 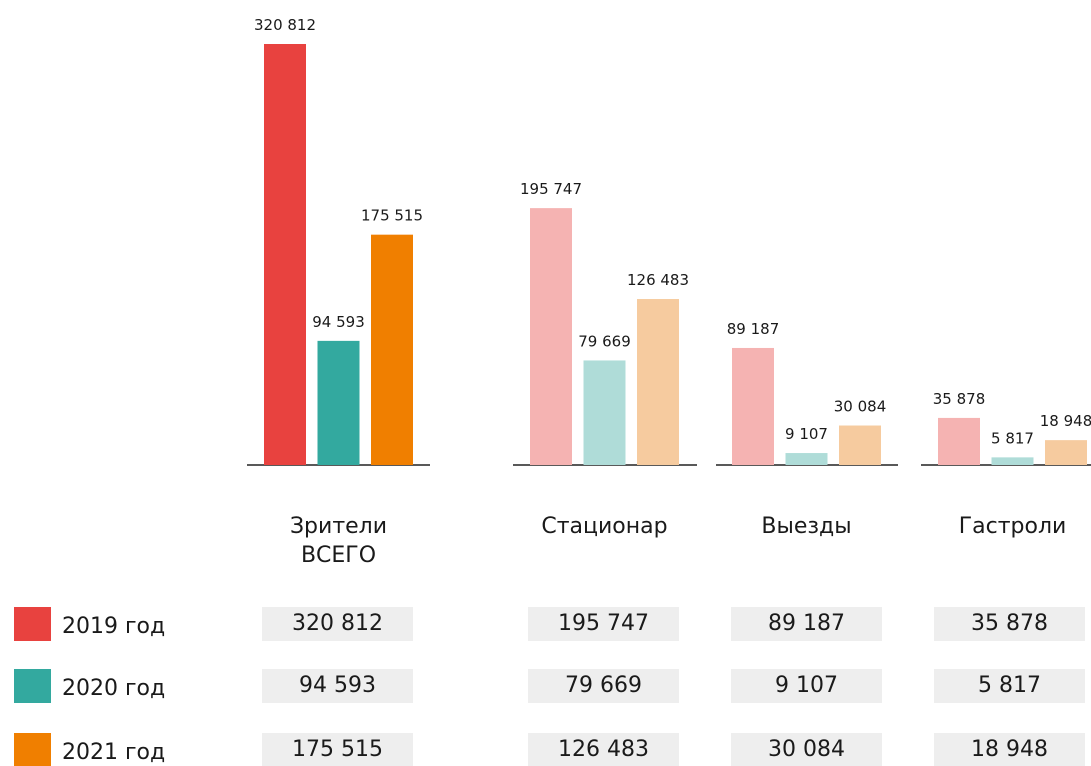 What do you see at coordinates (860, 407) in the screenshot?
I see `value-label: 30 084` at bounding box center [860, 407].